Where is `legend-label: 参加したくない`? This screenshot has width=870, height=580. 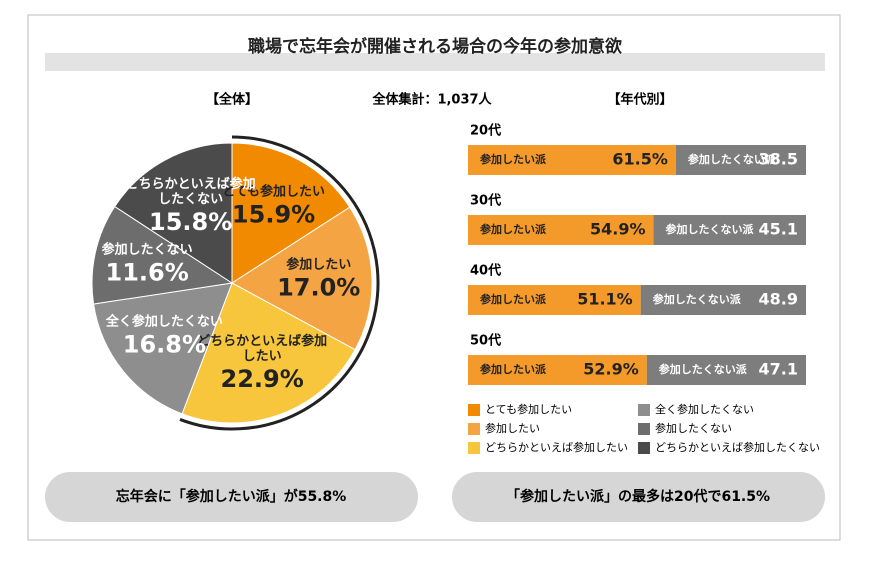
legend-label: 参加したくない is located at coordinates (693, 428).